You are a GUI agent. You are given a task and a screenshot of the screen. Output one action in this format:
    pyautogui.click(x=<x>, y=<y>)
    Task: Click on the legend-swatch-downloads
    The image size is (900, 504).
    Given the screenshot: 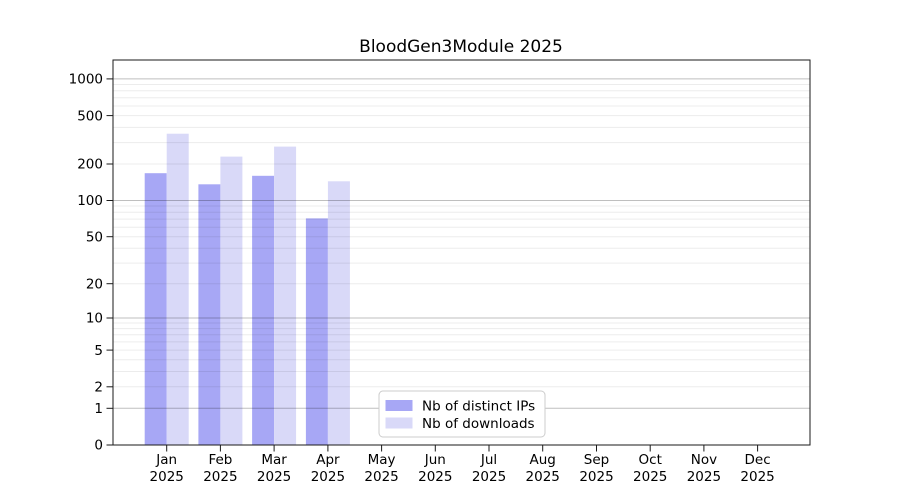 What is the action you would take?
    pyautogui.click(x=399, y=423)
    